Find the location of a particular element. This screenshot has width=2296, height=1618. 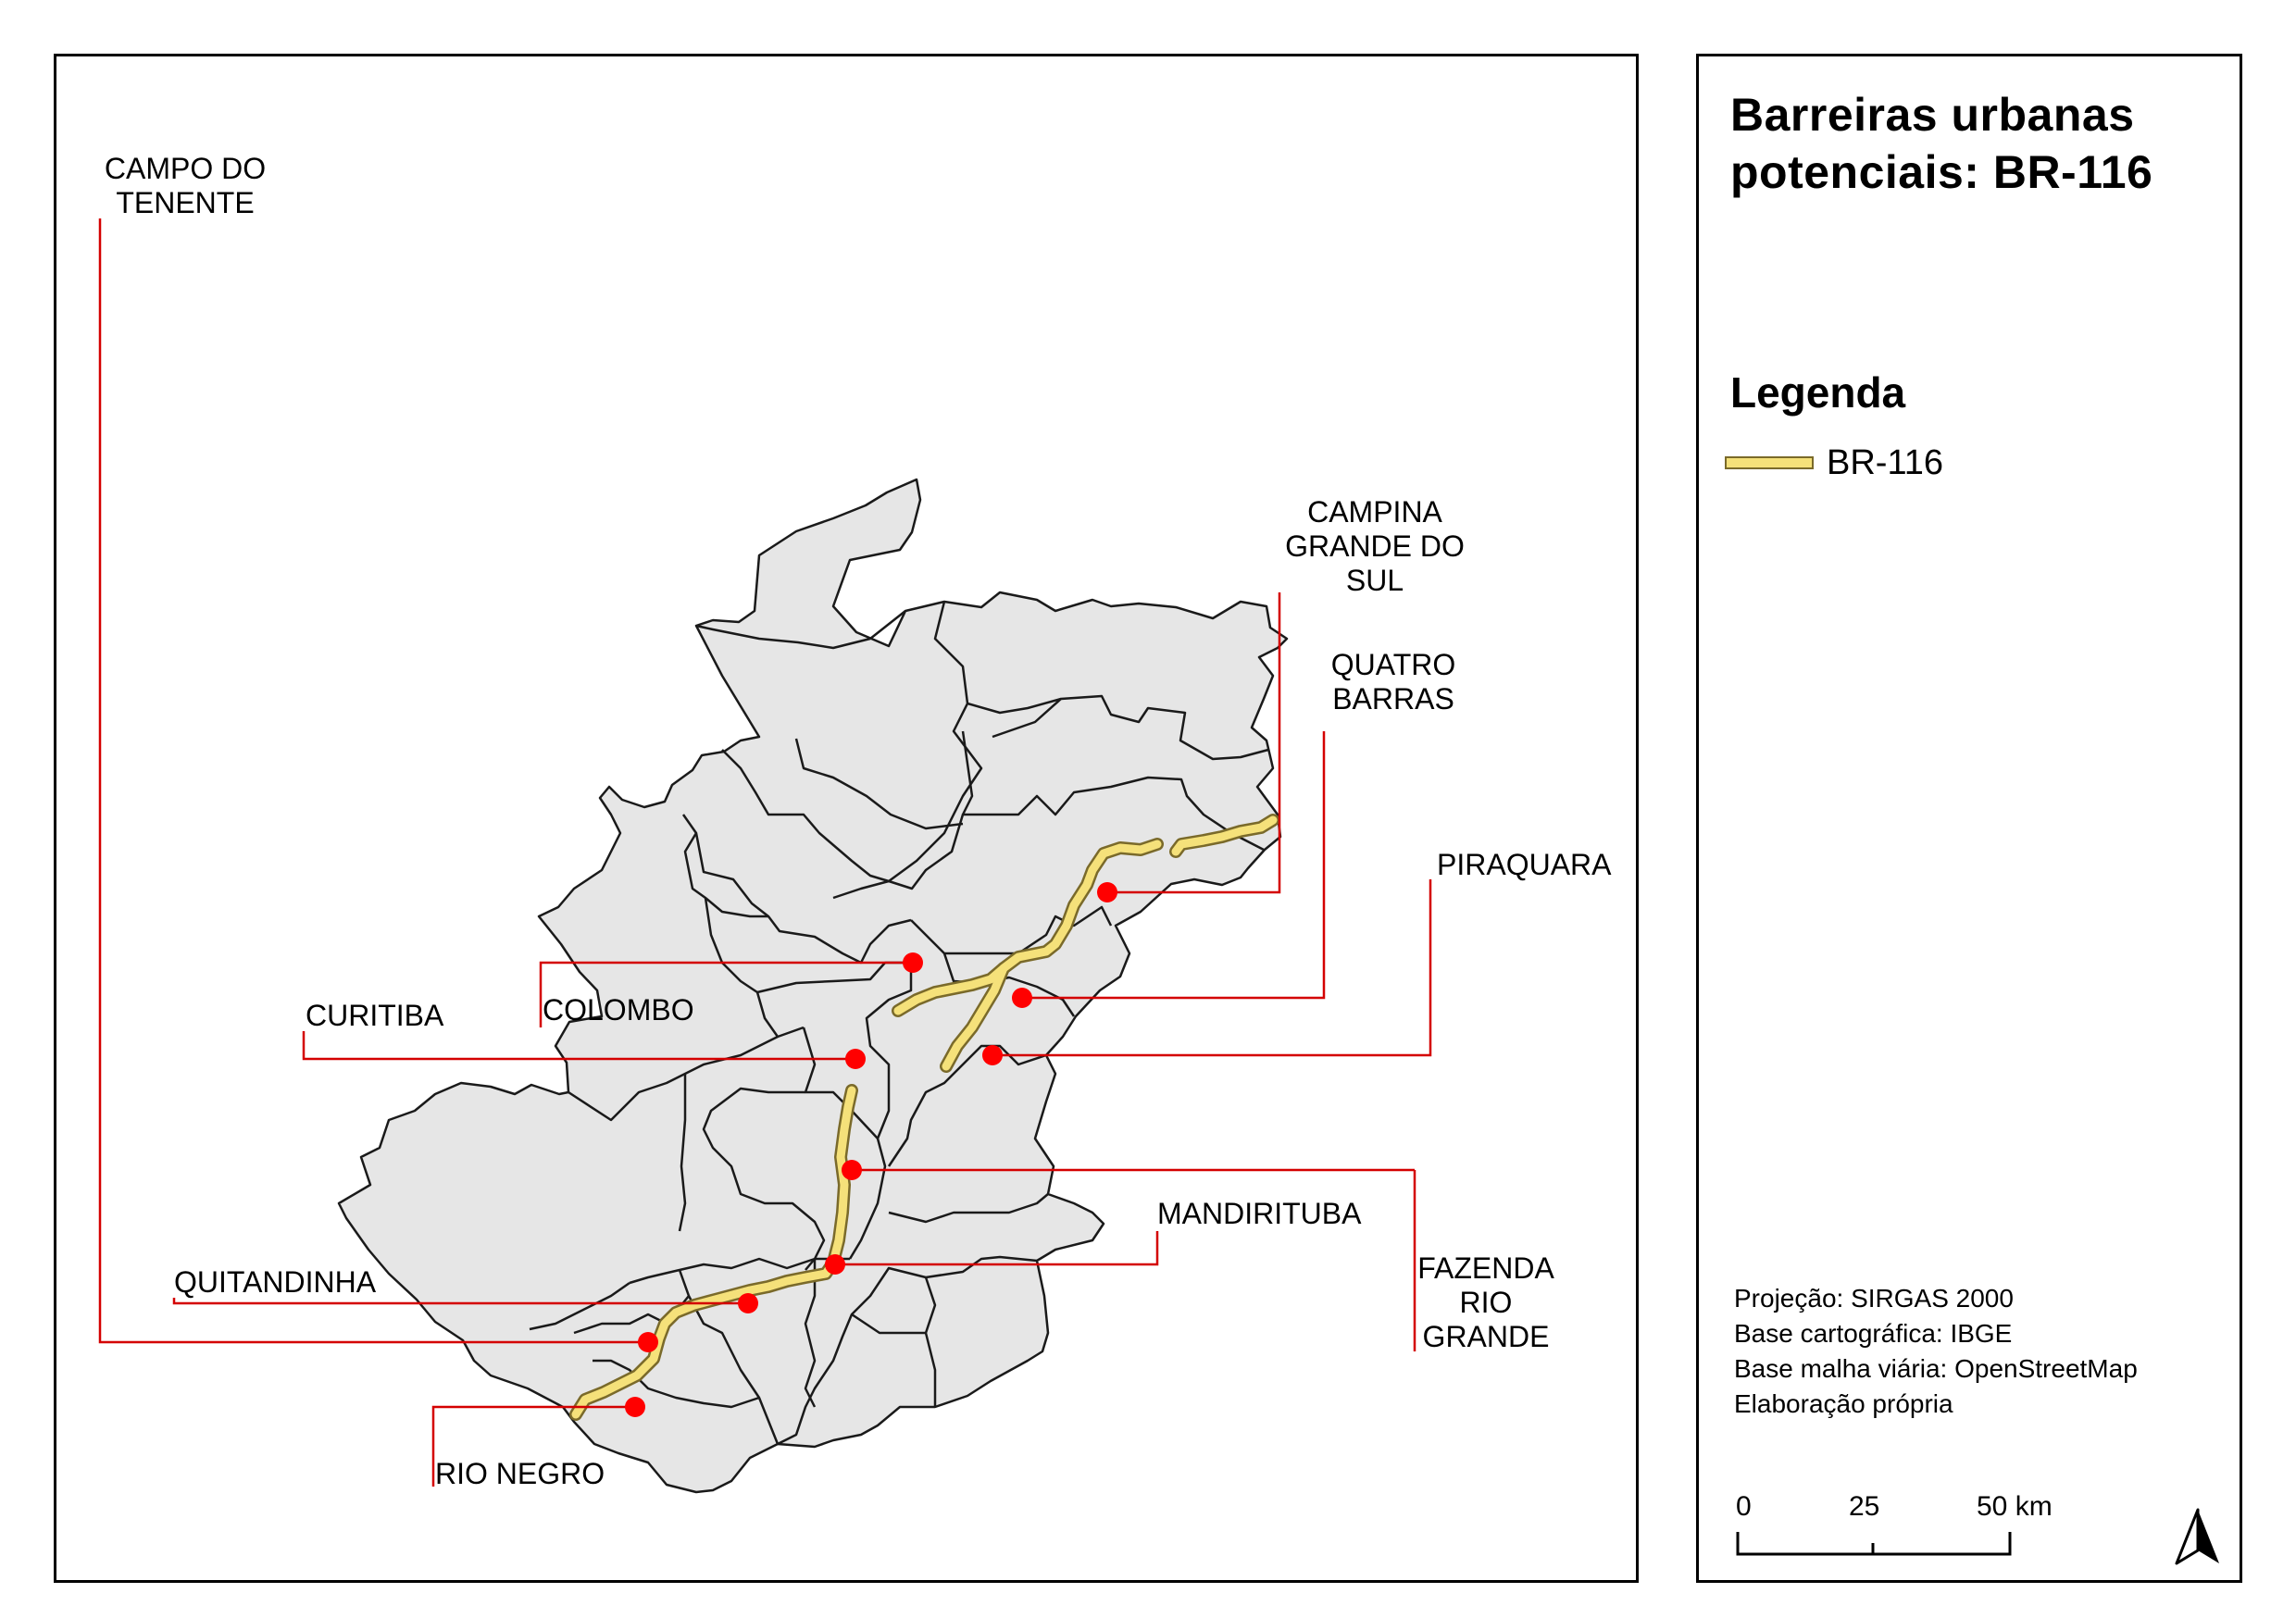

label-line: CURITIBA is located at coordinates (375, 1015).